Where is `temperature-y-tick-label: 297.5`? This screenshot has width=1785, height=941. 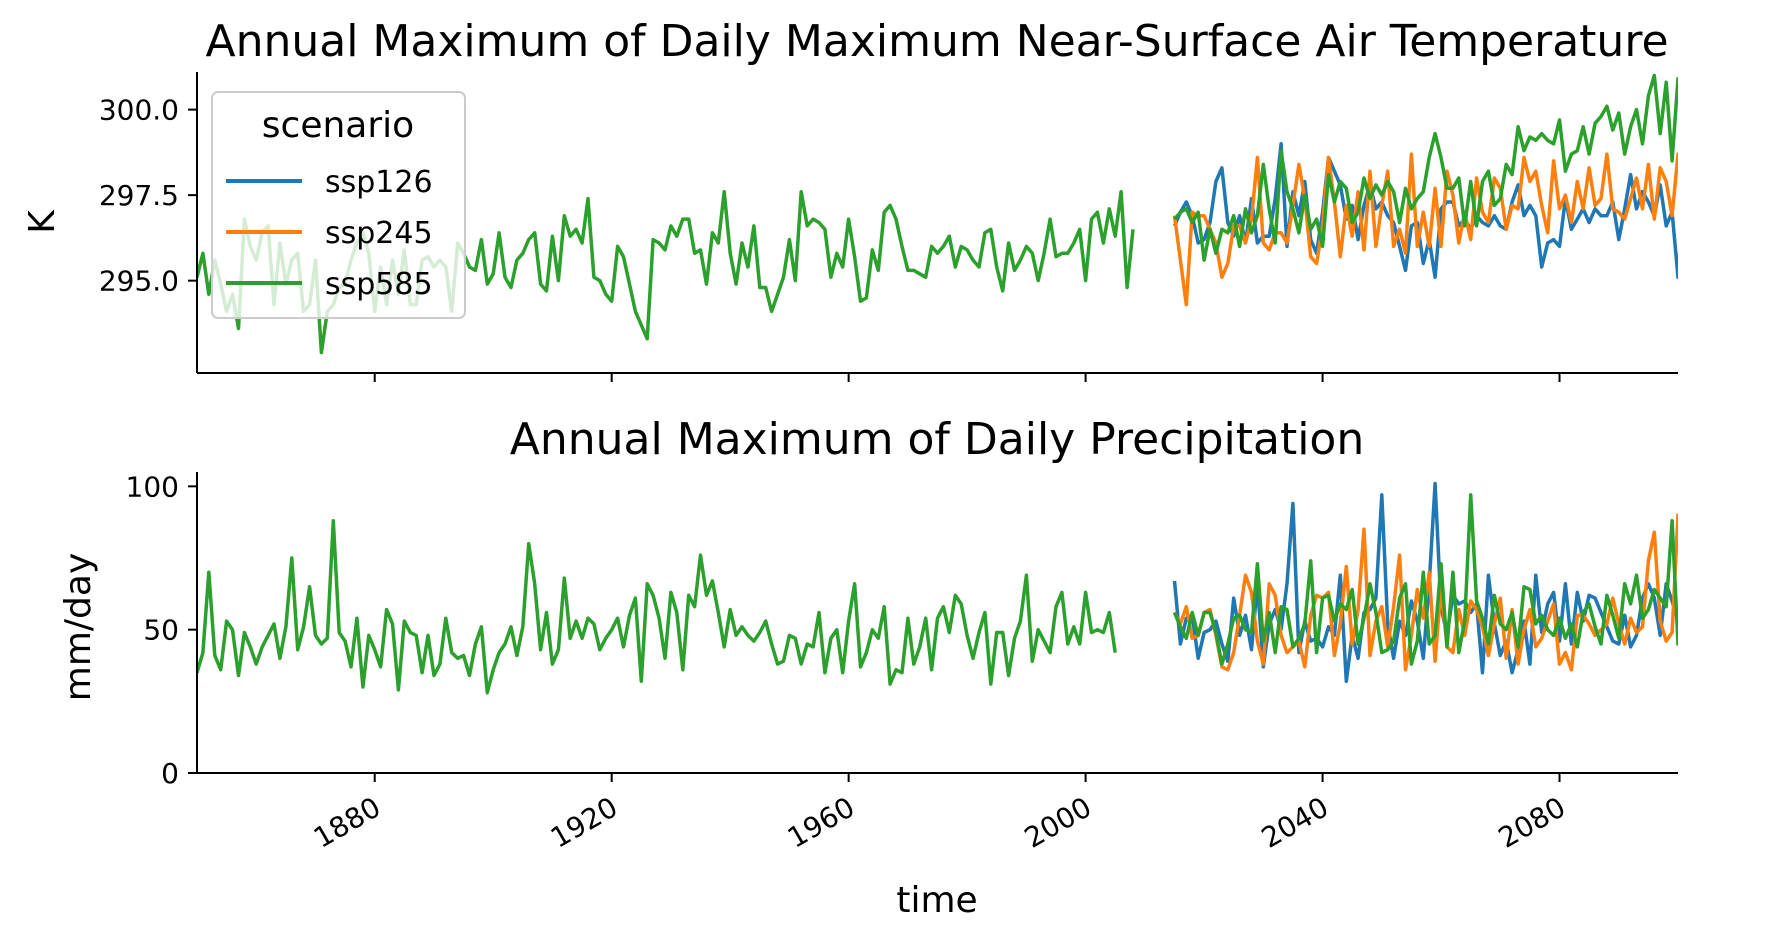
temperature-y-tick-label: 297.5 is located at coordinates (139, 195).